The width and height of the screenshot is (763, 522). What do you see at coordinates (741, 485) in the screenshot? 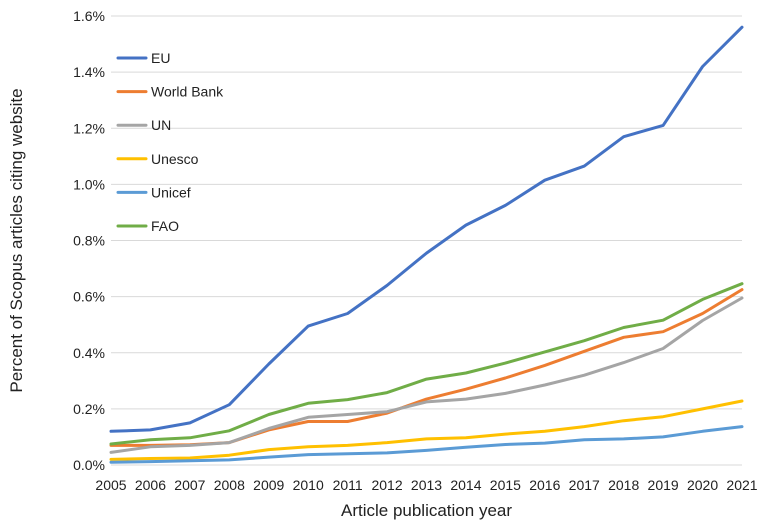
I see `x-tick-label: 2021` at bounding box center [741, 485].